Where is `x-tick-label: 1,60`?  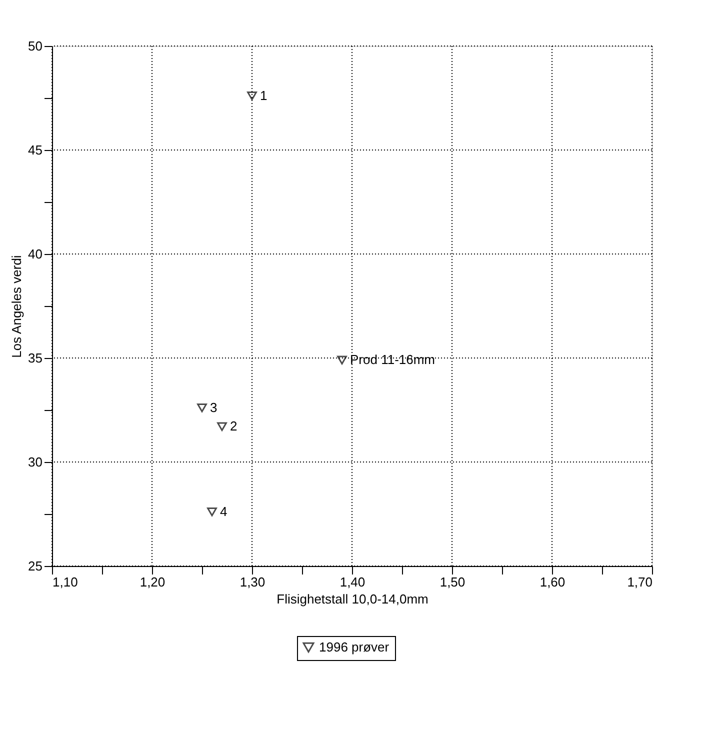 x-tick-label: 1,60 is located at coordinates (553, 582).